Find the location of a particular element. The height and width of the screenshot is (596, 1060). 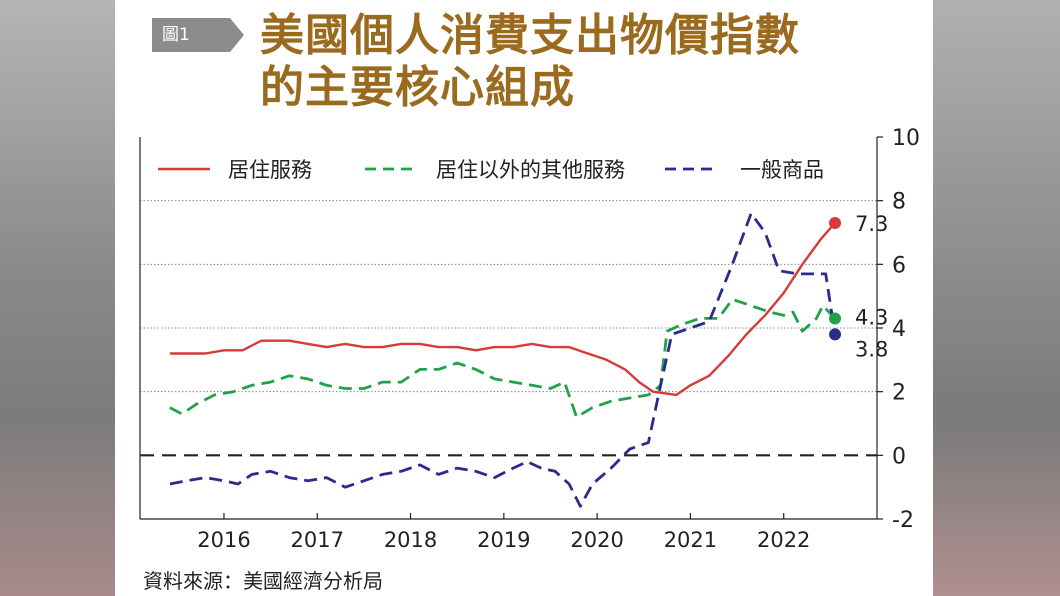

x-tick-label: 2018 is located at coordinates (410, 540).